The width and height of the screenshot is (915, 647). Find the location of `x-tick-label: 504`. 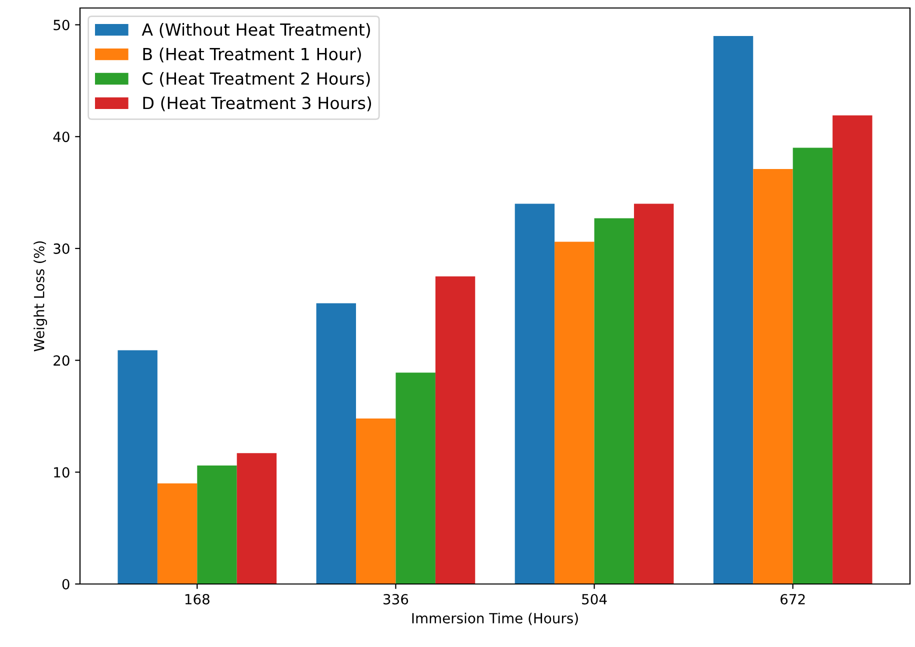

x-tick-label: 504 is located at coordinates (594, 599).